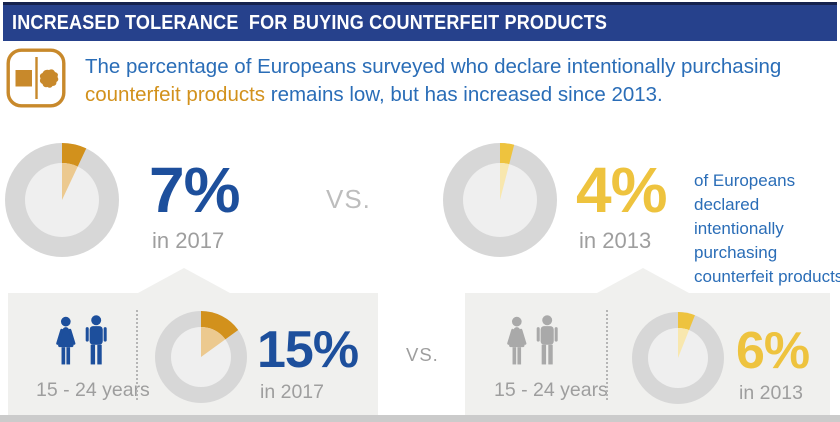 This screenshot has width=840, height=422. Describe the element at coordinates (532, 342) in the screenshot. I see `man-woman-icon-gray` at that location.